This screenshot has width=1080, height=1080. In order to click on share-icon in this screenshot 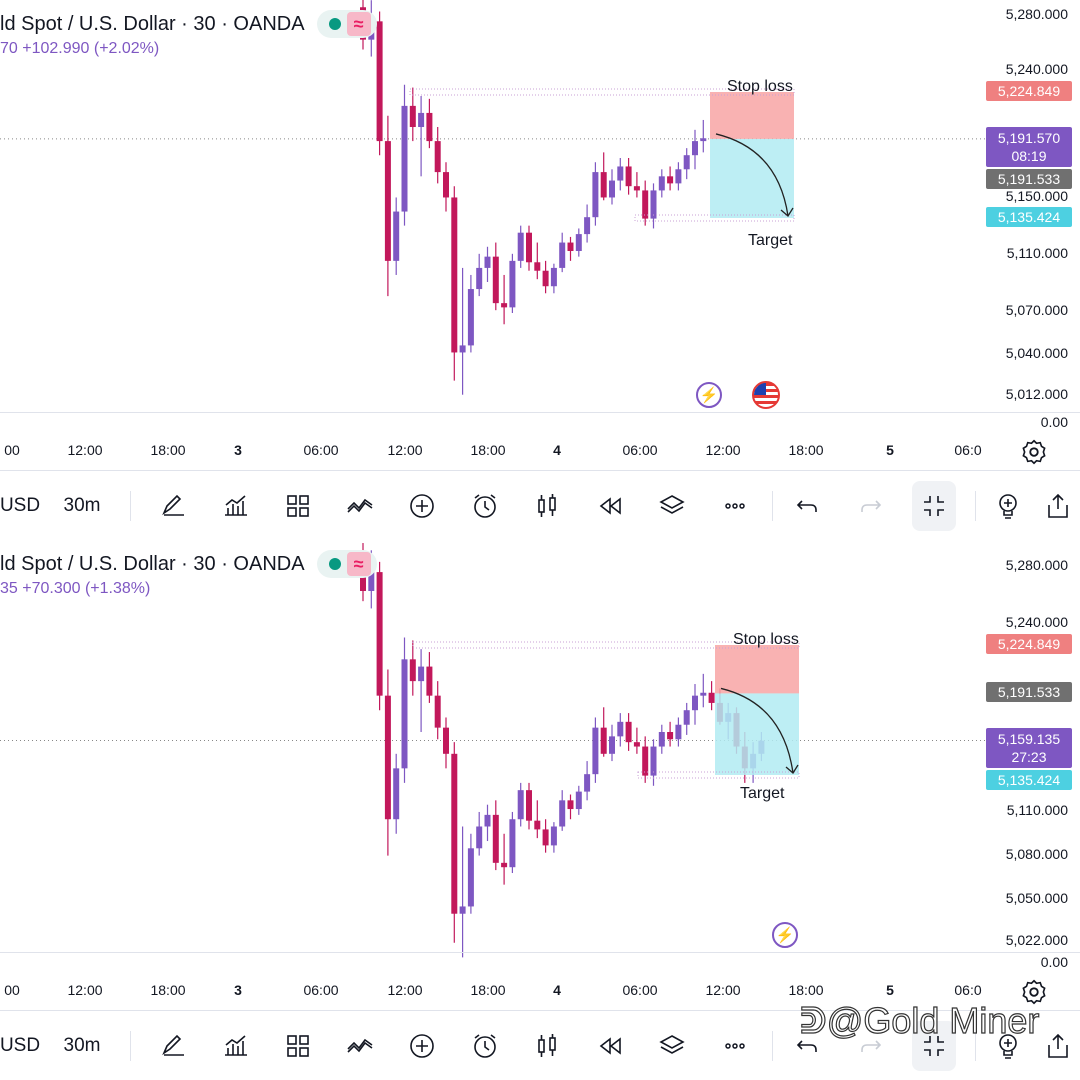, I will do `click(1058, 1046)`.